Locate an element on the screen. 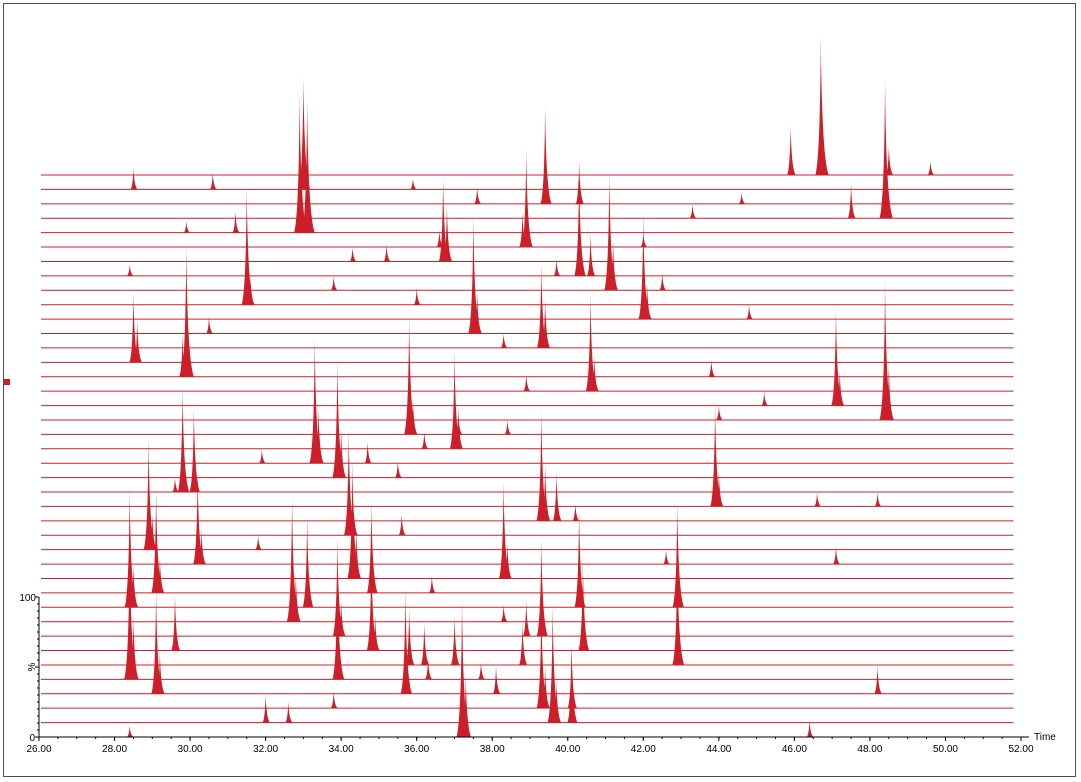  y-axis-minor-ticks is located at coordinates (37, 667).